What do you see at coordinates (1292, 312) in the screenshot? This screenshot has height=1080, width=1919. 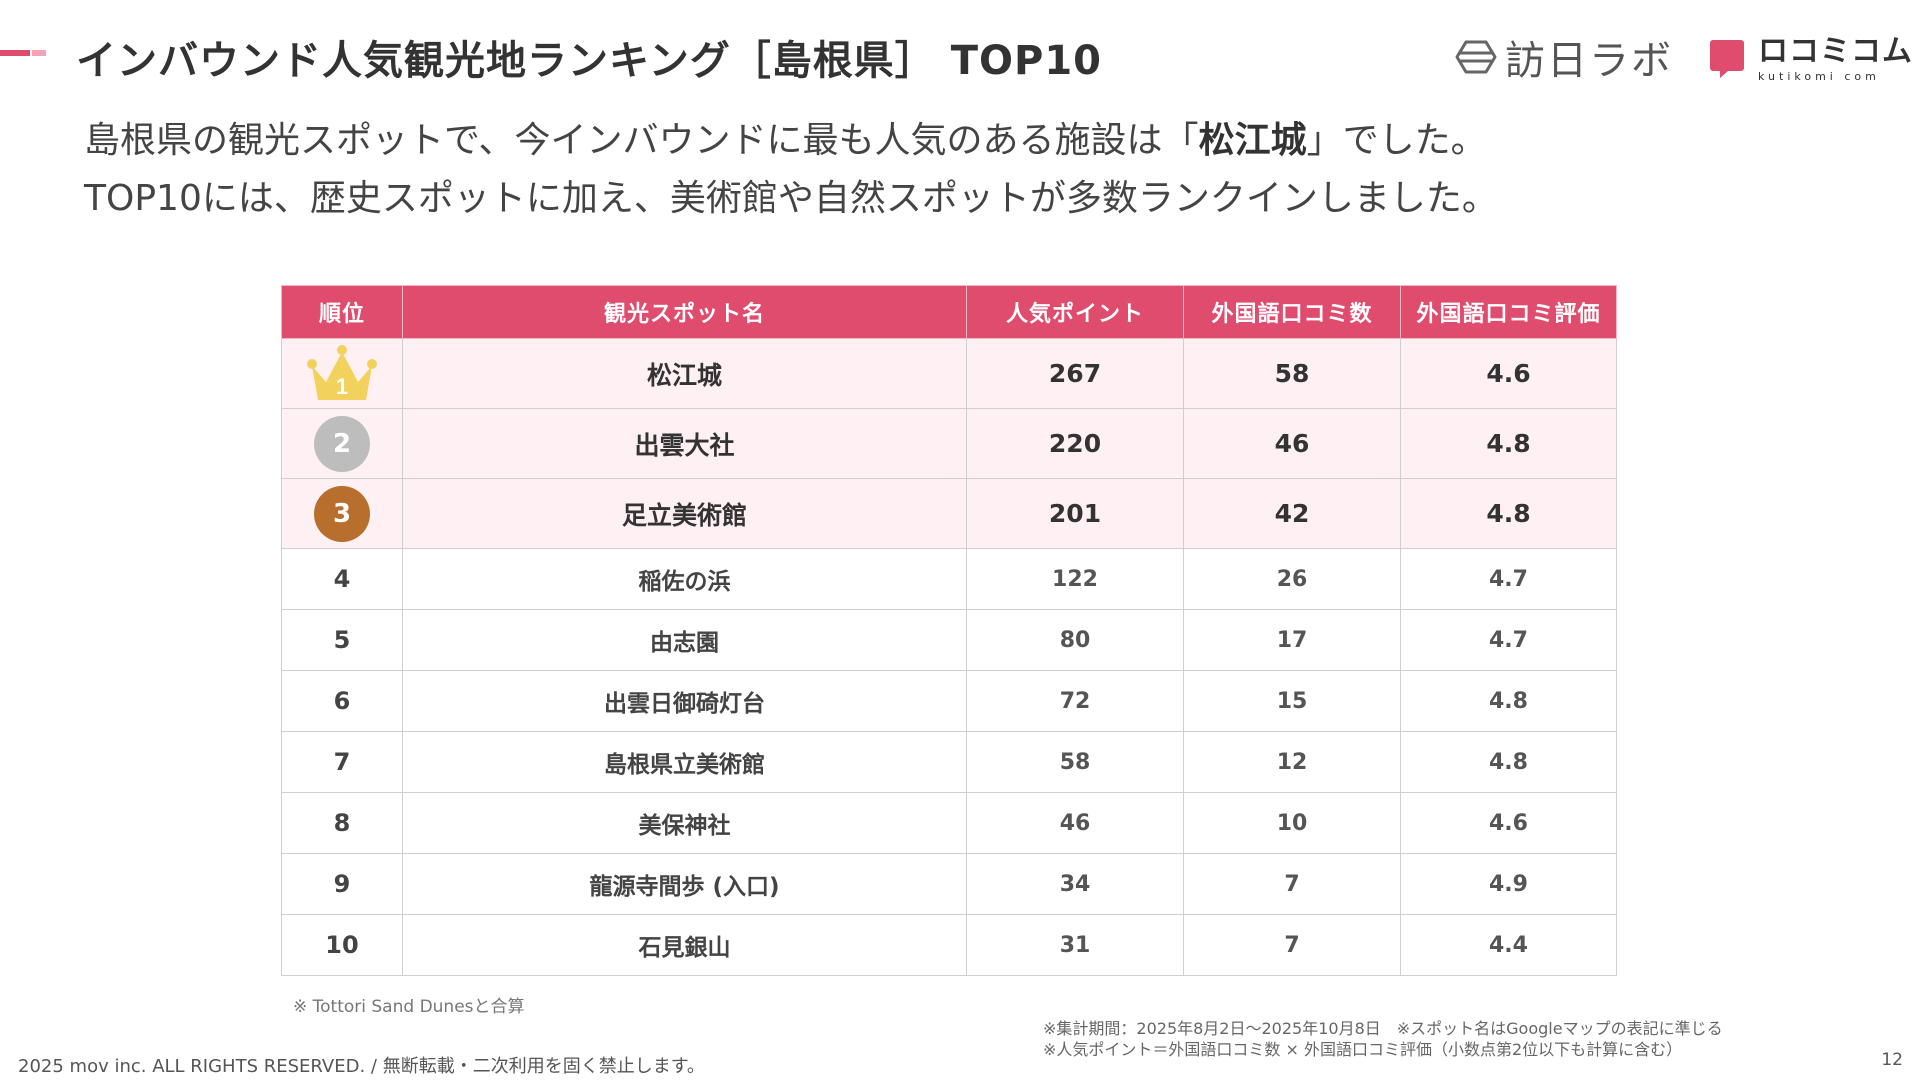 I see `header-review-count: 外国語口コミ数` at bounding box center [1292, 312].